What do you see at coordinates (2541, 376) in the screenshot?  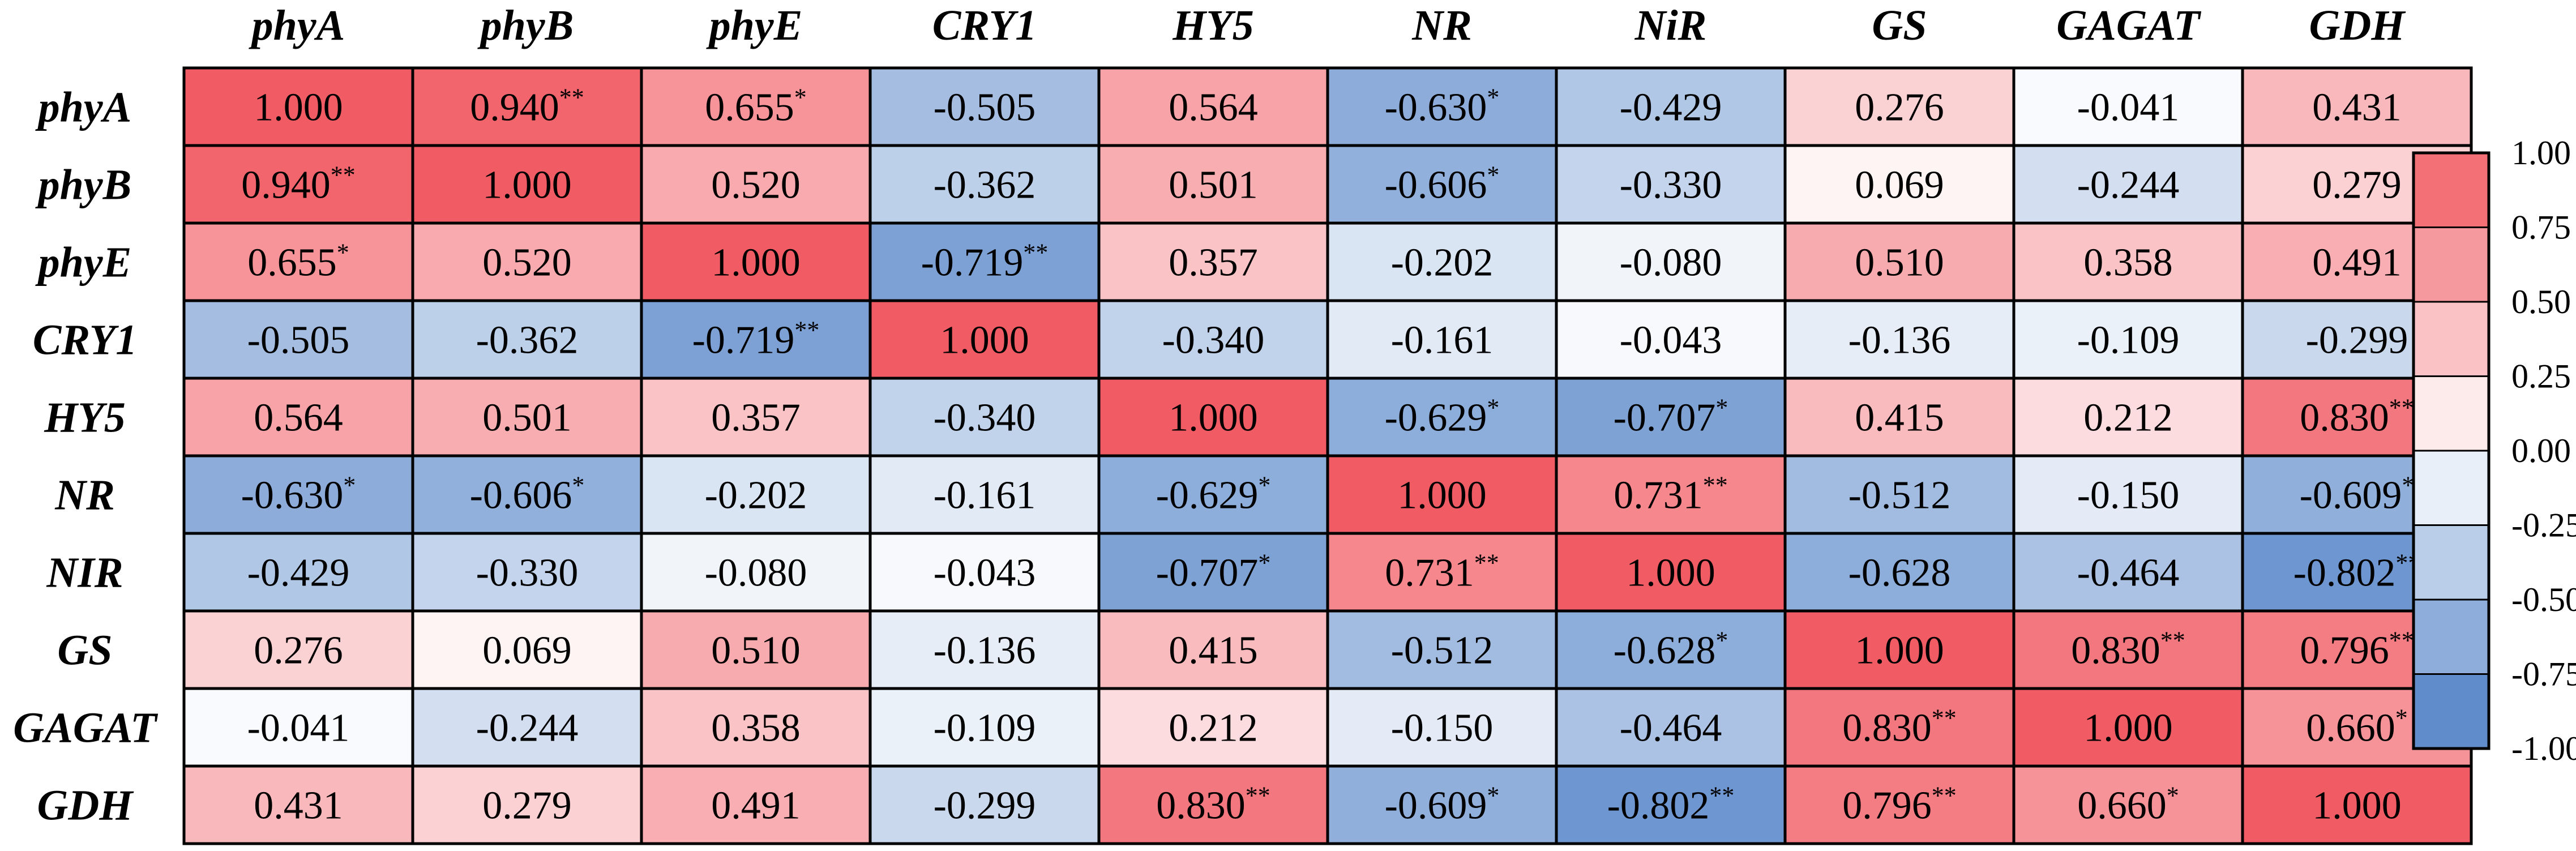 I see `legend-tick-label: 0.25` at bounding box center [2541, 376].